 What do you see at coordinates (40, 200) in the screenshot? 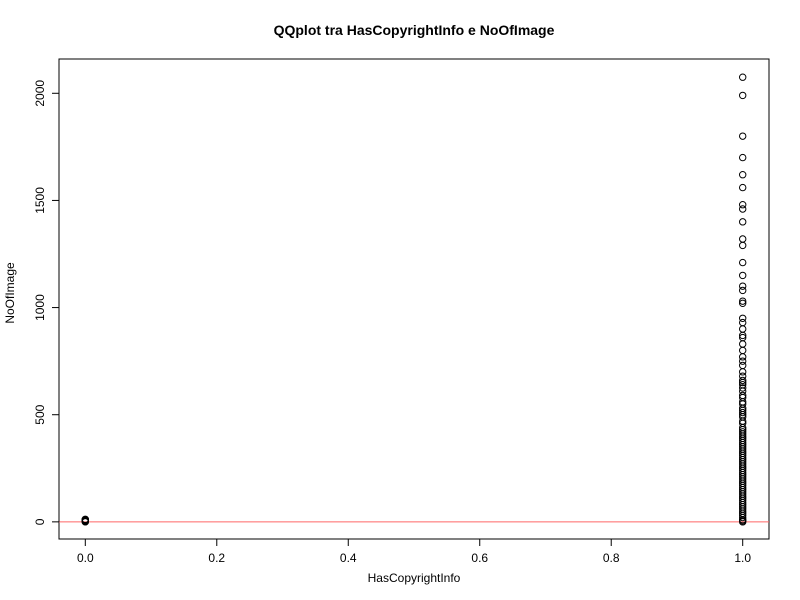
I see `y-tick-label: 1500` at bounding box center [40, 200].